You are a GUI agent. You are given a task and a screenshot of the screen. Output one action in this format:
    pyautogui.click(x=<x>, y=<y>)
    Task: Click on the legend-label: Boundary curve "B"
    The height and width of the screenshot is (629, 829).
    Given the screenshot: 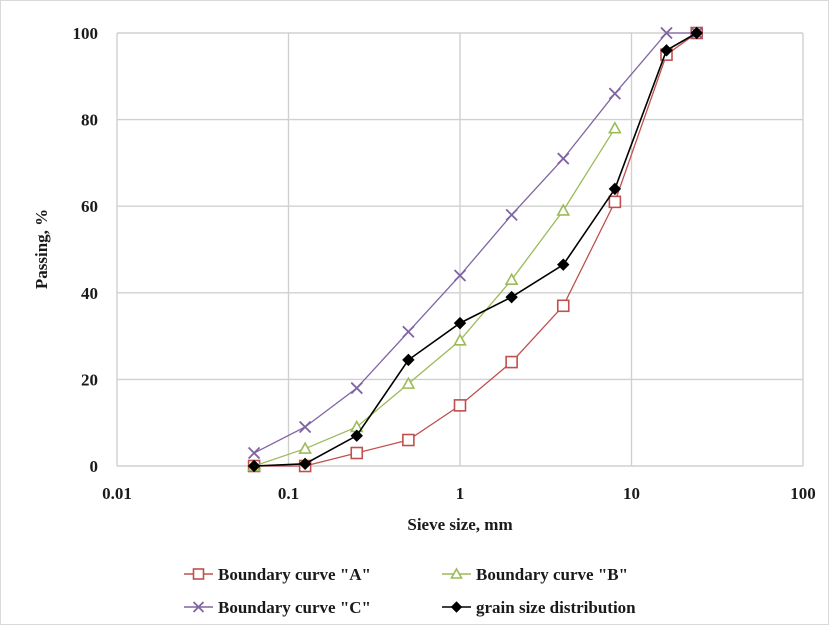 What is the action you would take?
    pyautogui.click(x=552, y=574)
    